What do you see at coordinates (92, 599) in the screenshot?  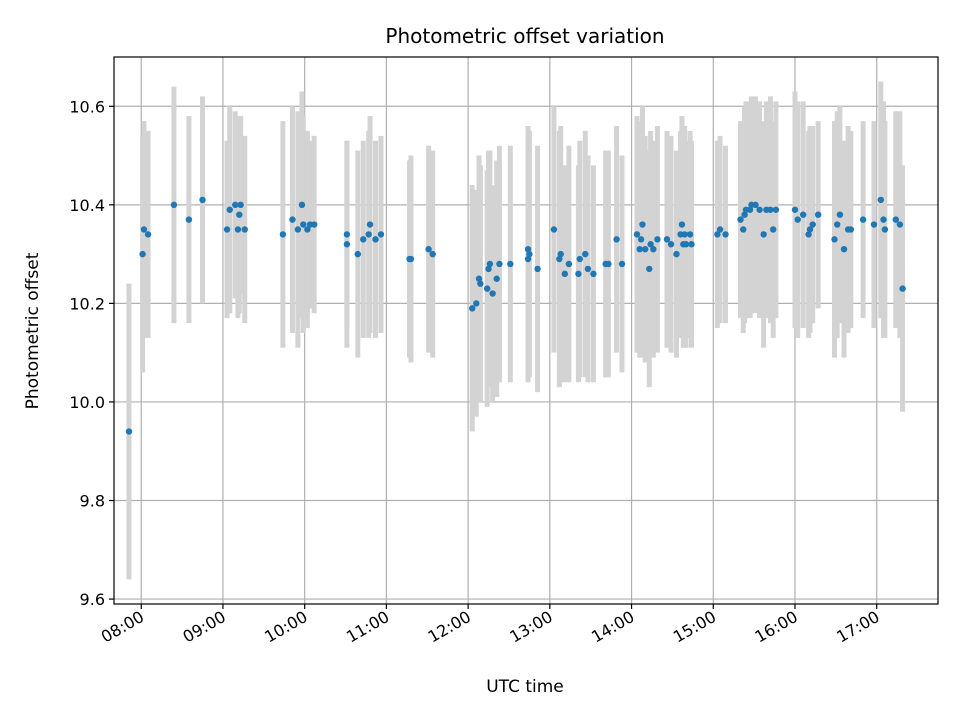 I see `y-tick-label: 9.6` at bounding box center [92, 599].